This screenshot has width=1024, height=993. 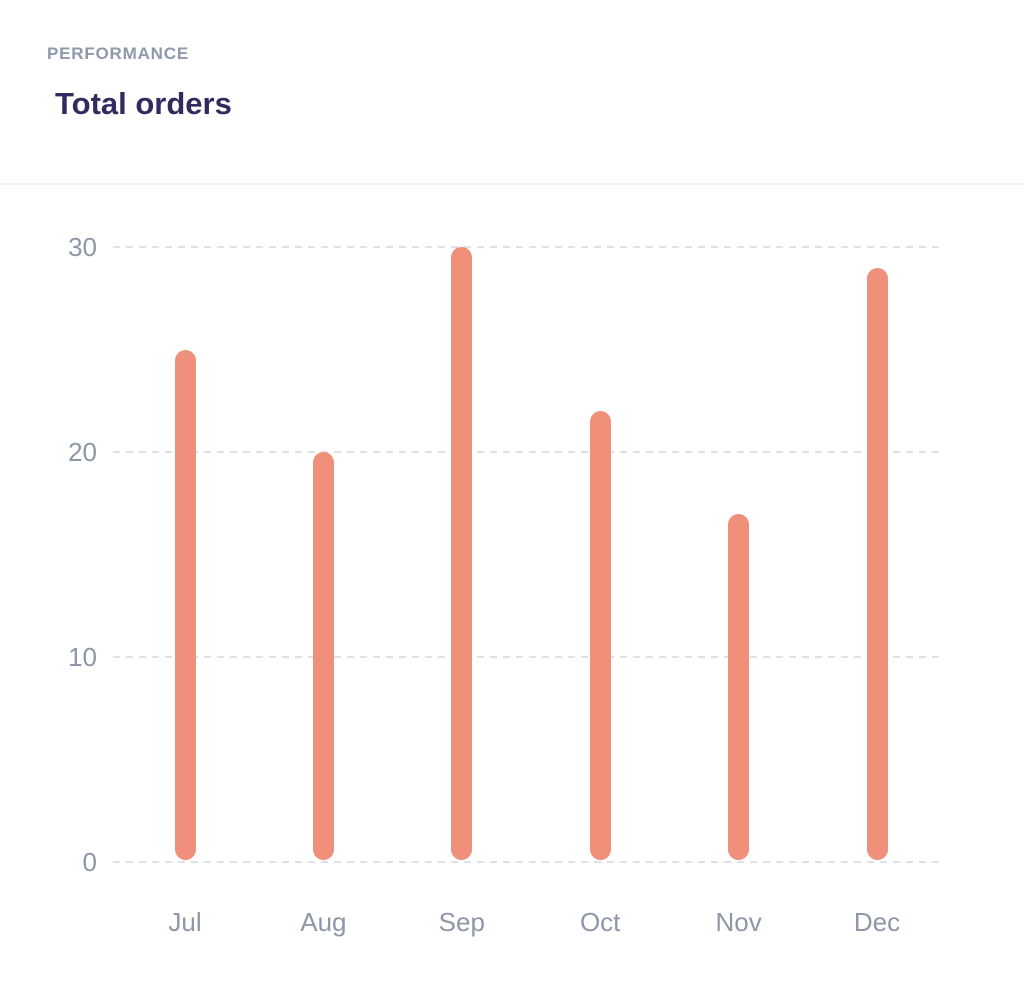 What do you see at coordinates (512, 184) in the screenshot?
I see `header-divider` at bounding box center [512, 184].